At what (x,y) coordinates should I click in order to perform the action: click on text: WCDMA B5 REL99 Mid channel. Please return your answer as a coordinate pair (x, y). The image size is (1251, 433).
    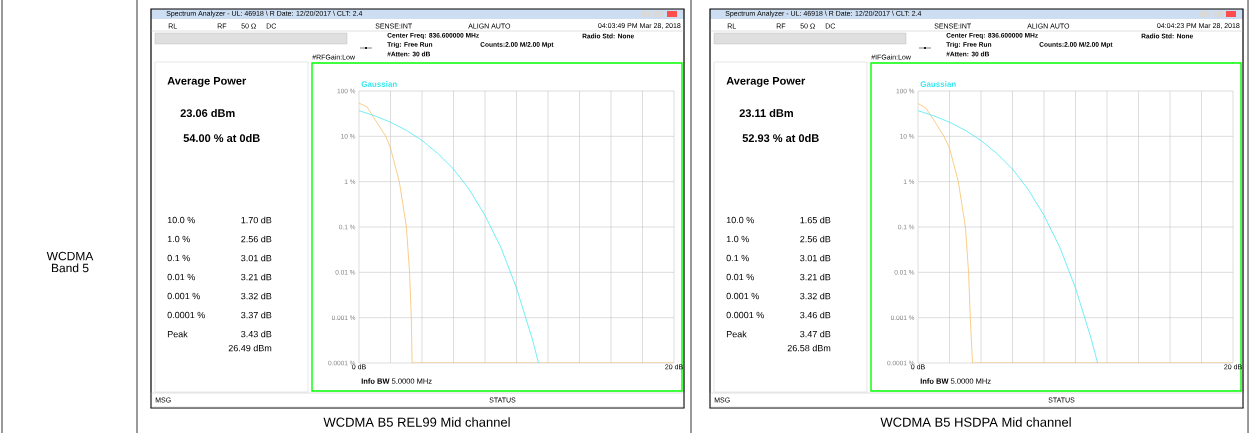
    Looking at the image, I should click on (416, 422).